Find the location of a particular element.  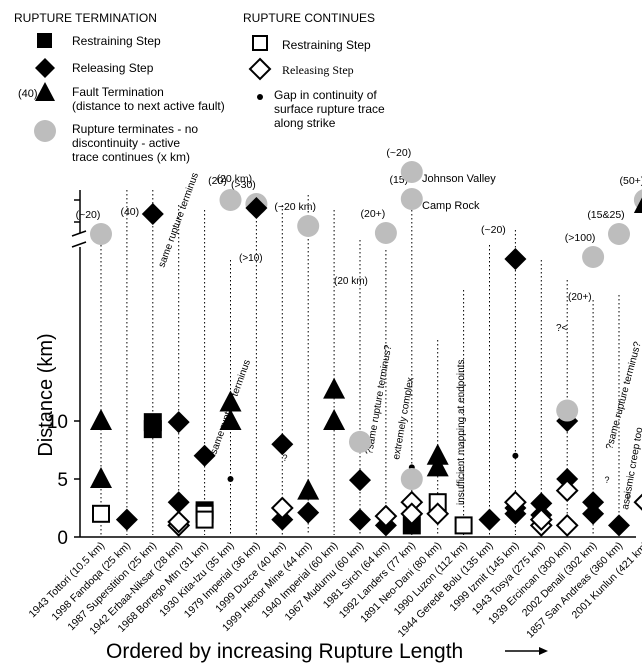

legend-open-diamond-icon is located at coordinates (260, 69).